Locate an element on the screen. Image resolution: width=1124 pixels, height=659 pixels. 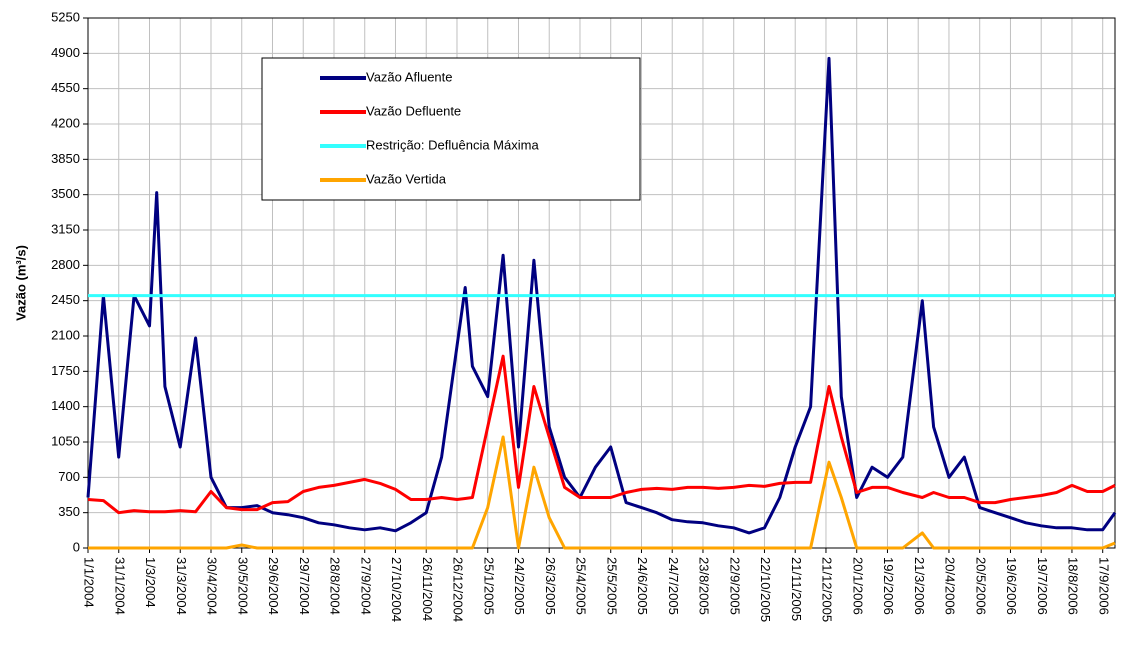
y-tick-label: 350 is located at coordinates (69, 511).